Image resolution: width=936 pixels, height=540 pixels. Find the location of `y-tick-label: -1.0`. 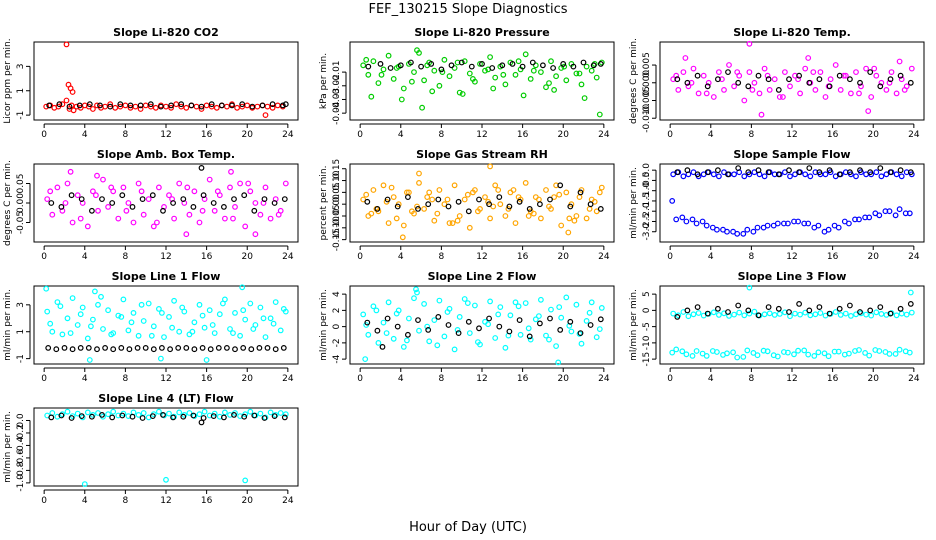

y-tick-label: -1.0 is located at coordinates (21, 483).